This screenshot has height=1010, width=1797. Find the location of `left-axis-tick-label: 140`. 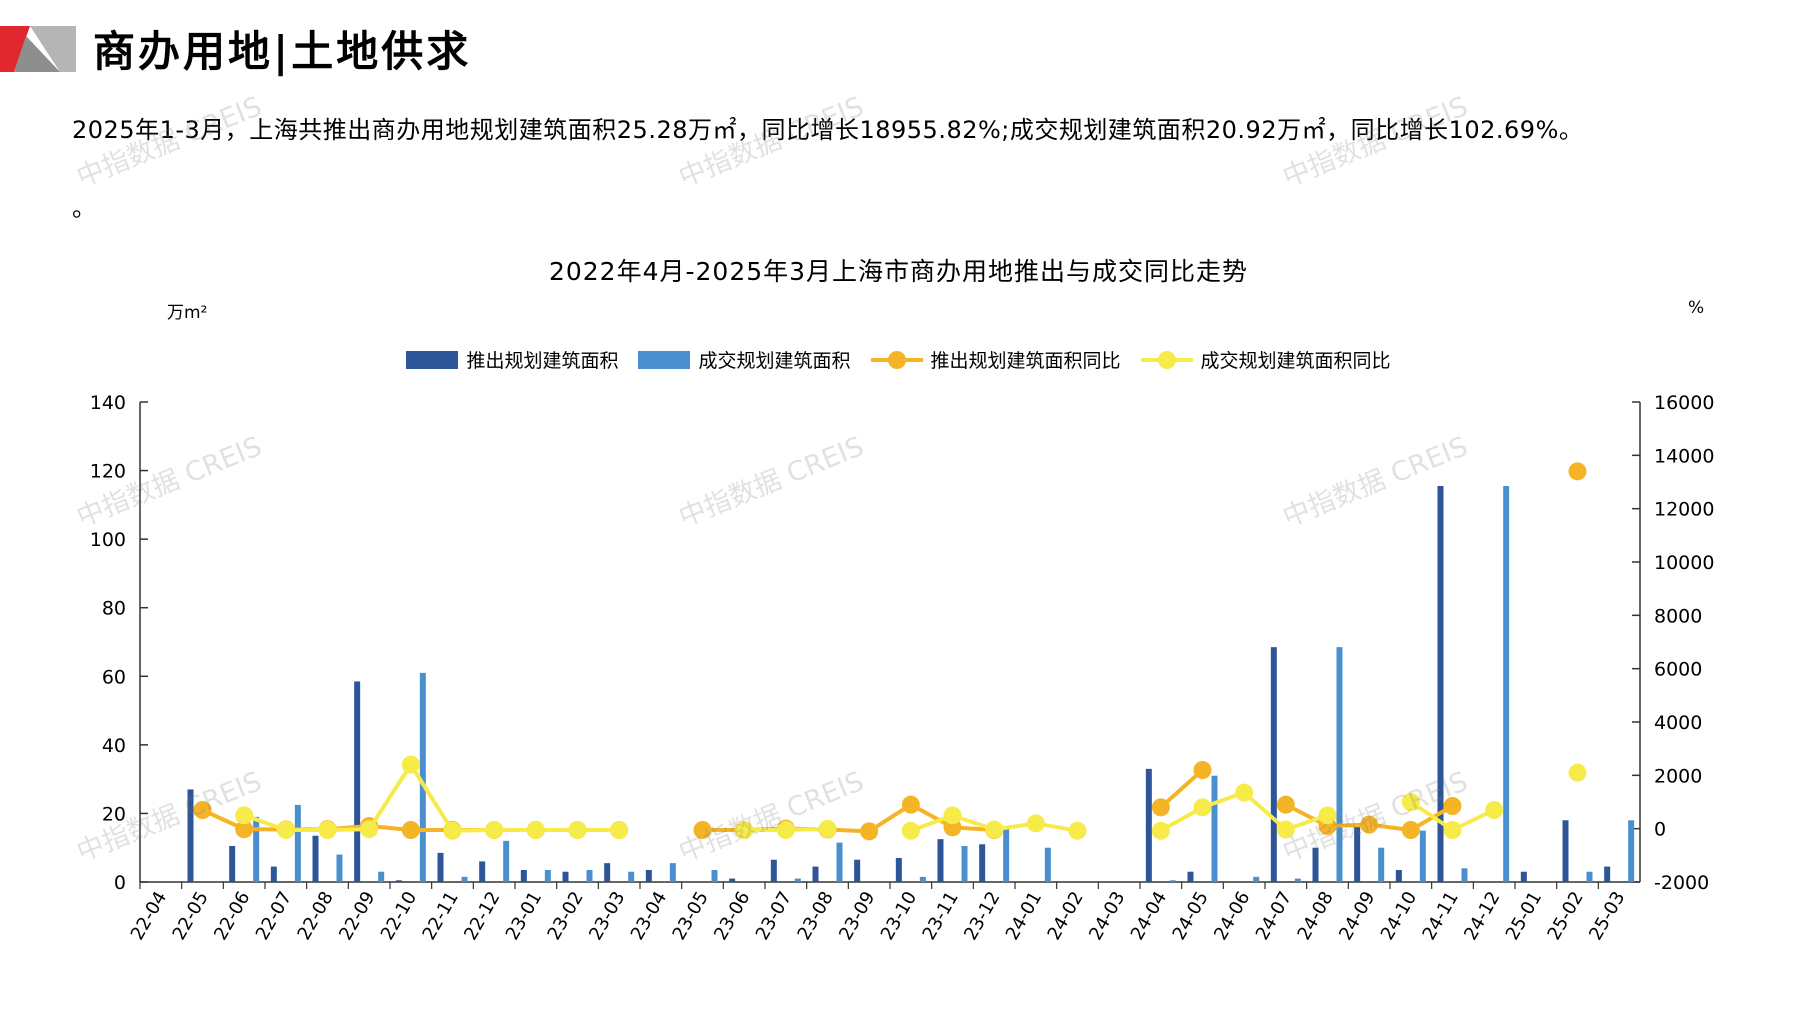

left-axis-tick-label: 140 is located at coordinates (108, 403).